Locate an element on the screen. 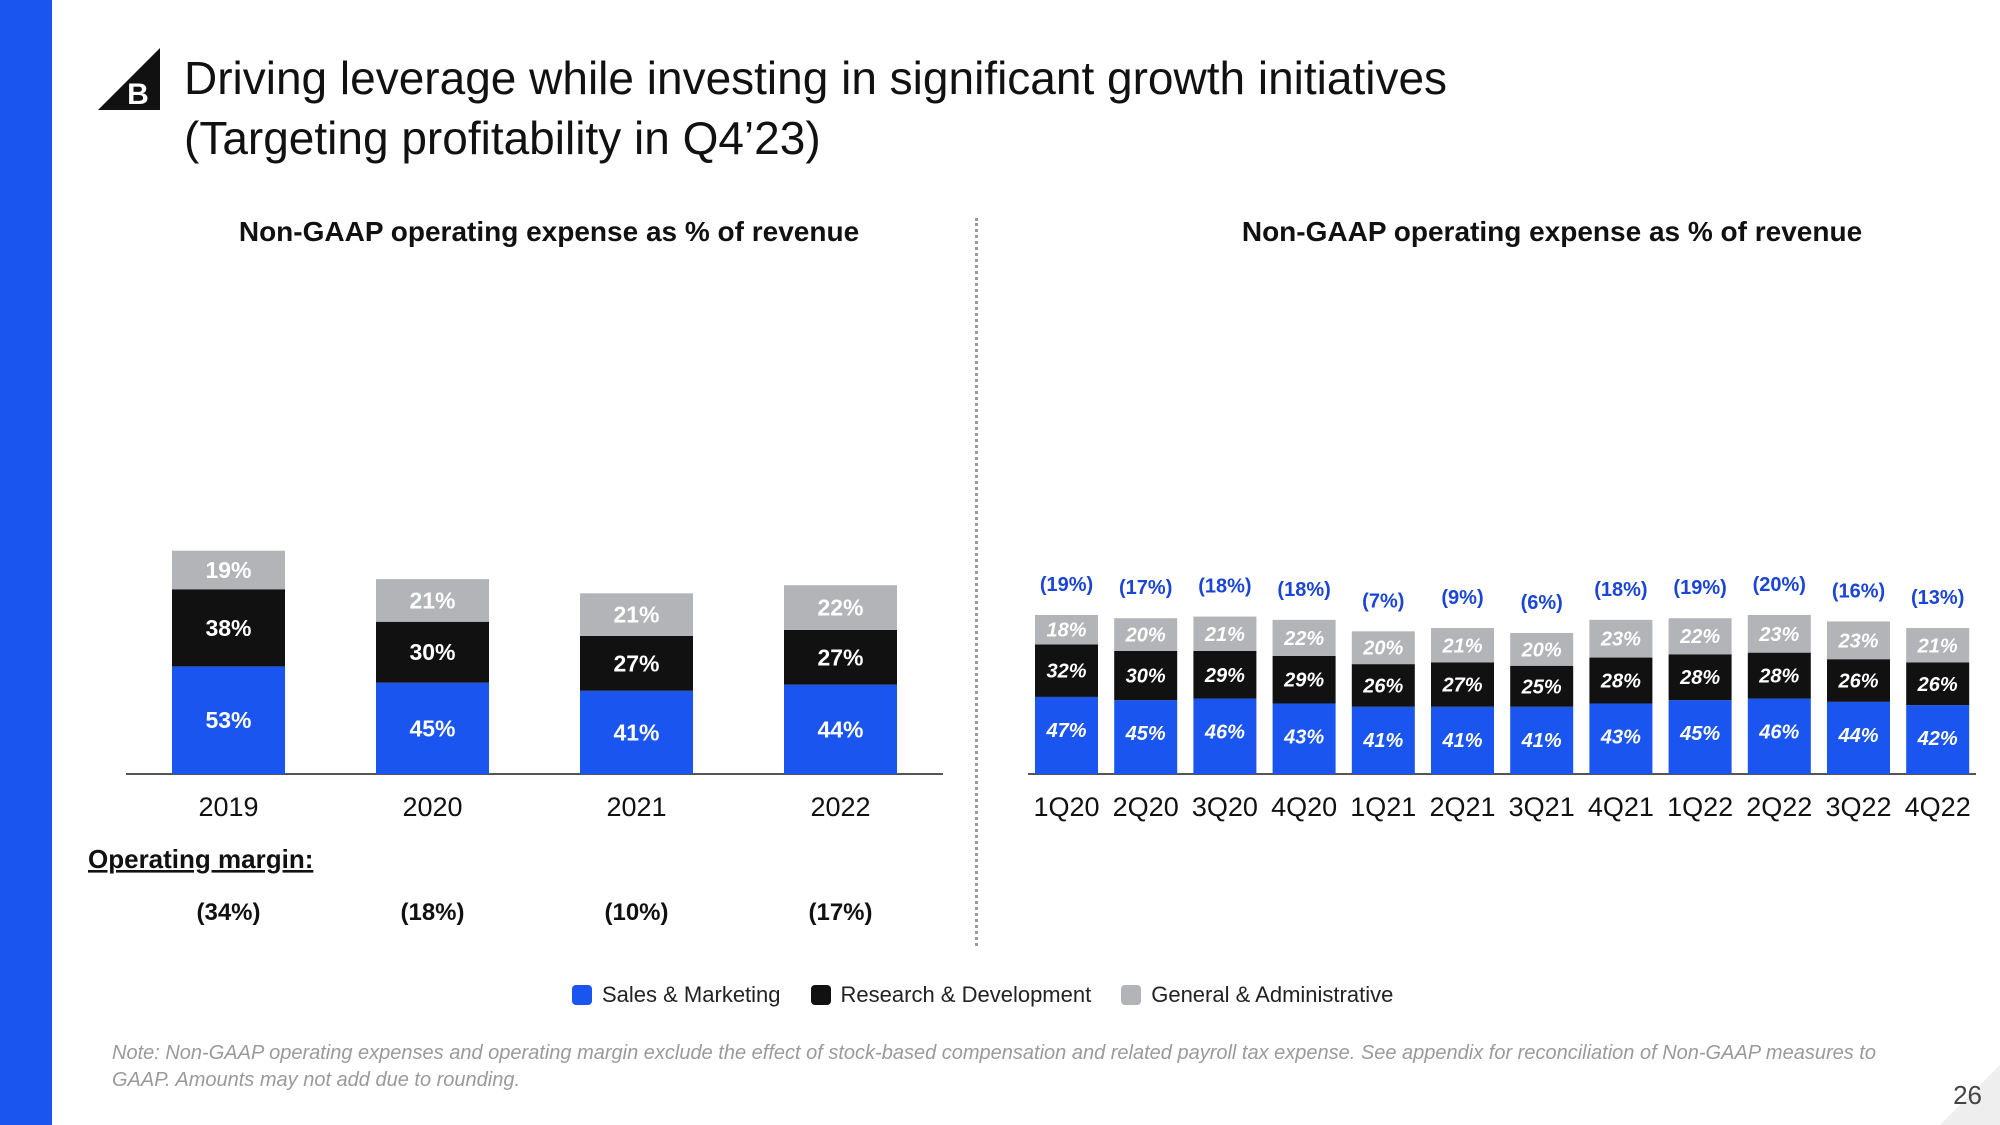 The width and height of the screenshot is (2000, 1125). quarterly-bar-general-admin-4Q21 is located at coordinates (1621, 638).